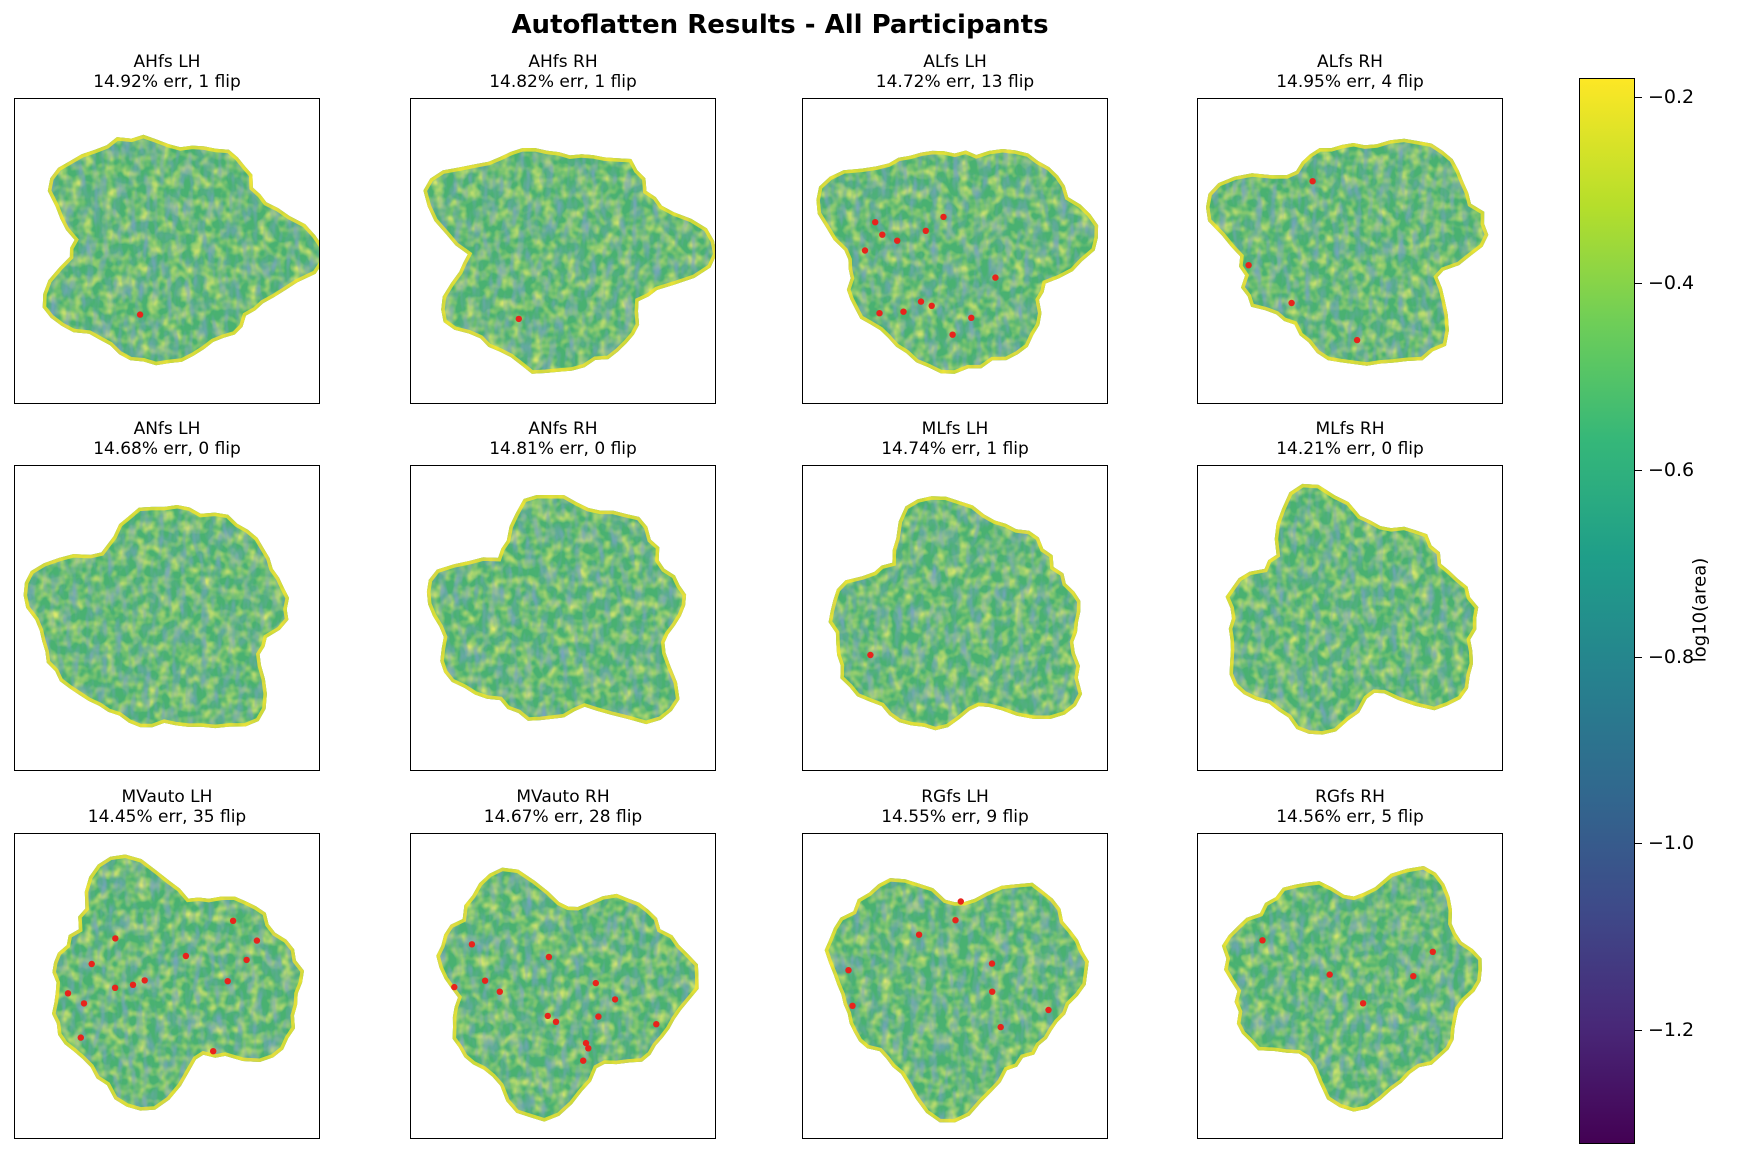  I want to click on colorbar-tick-label: −0.6, so click(1671, 470).